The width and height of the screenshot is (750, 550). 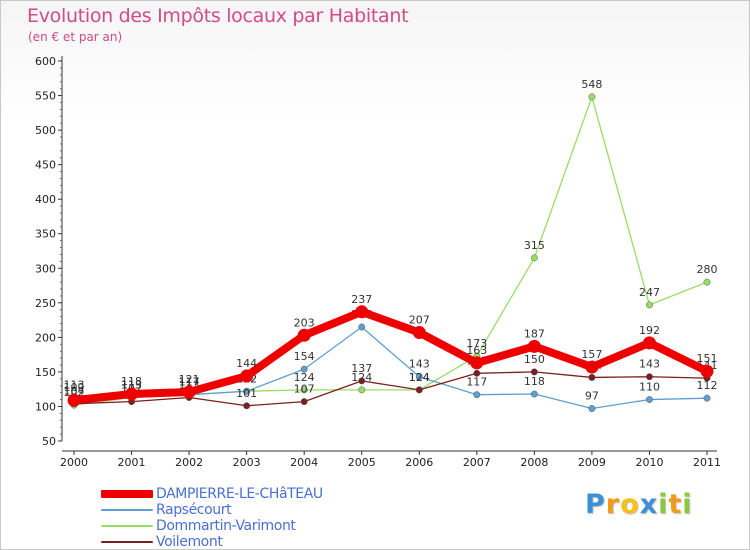 I want to click on data-label-raps-court: 97, so click(x=592, y=396).